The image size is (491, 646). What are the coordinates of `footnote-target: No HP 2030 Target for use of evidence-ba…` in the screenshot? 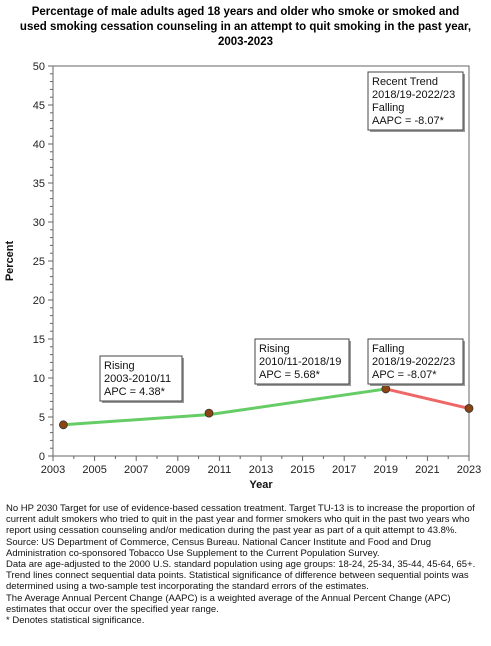 It's located at (240, 520).